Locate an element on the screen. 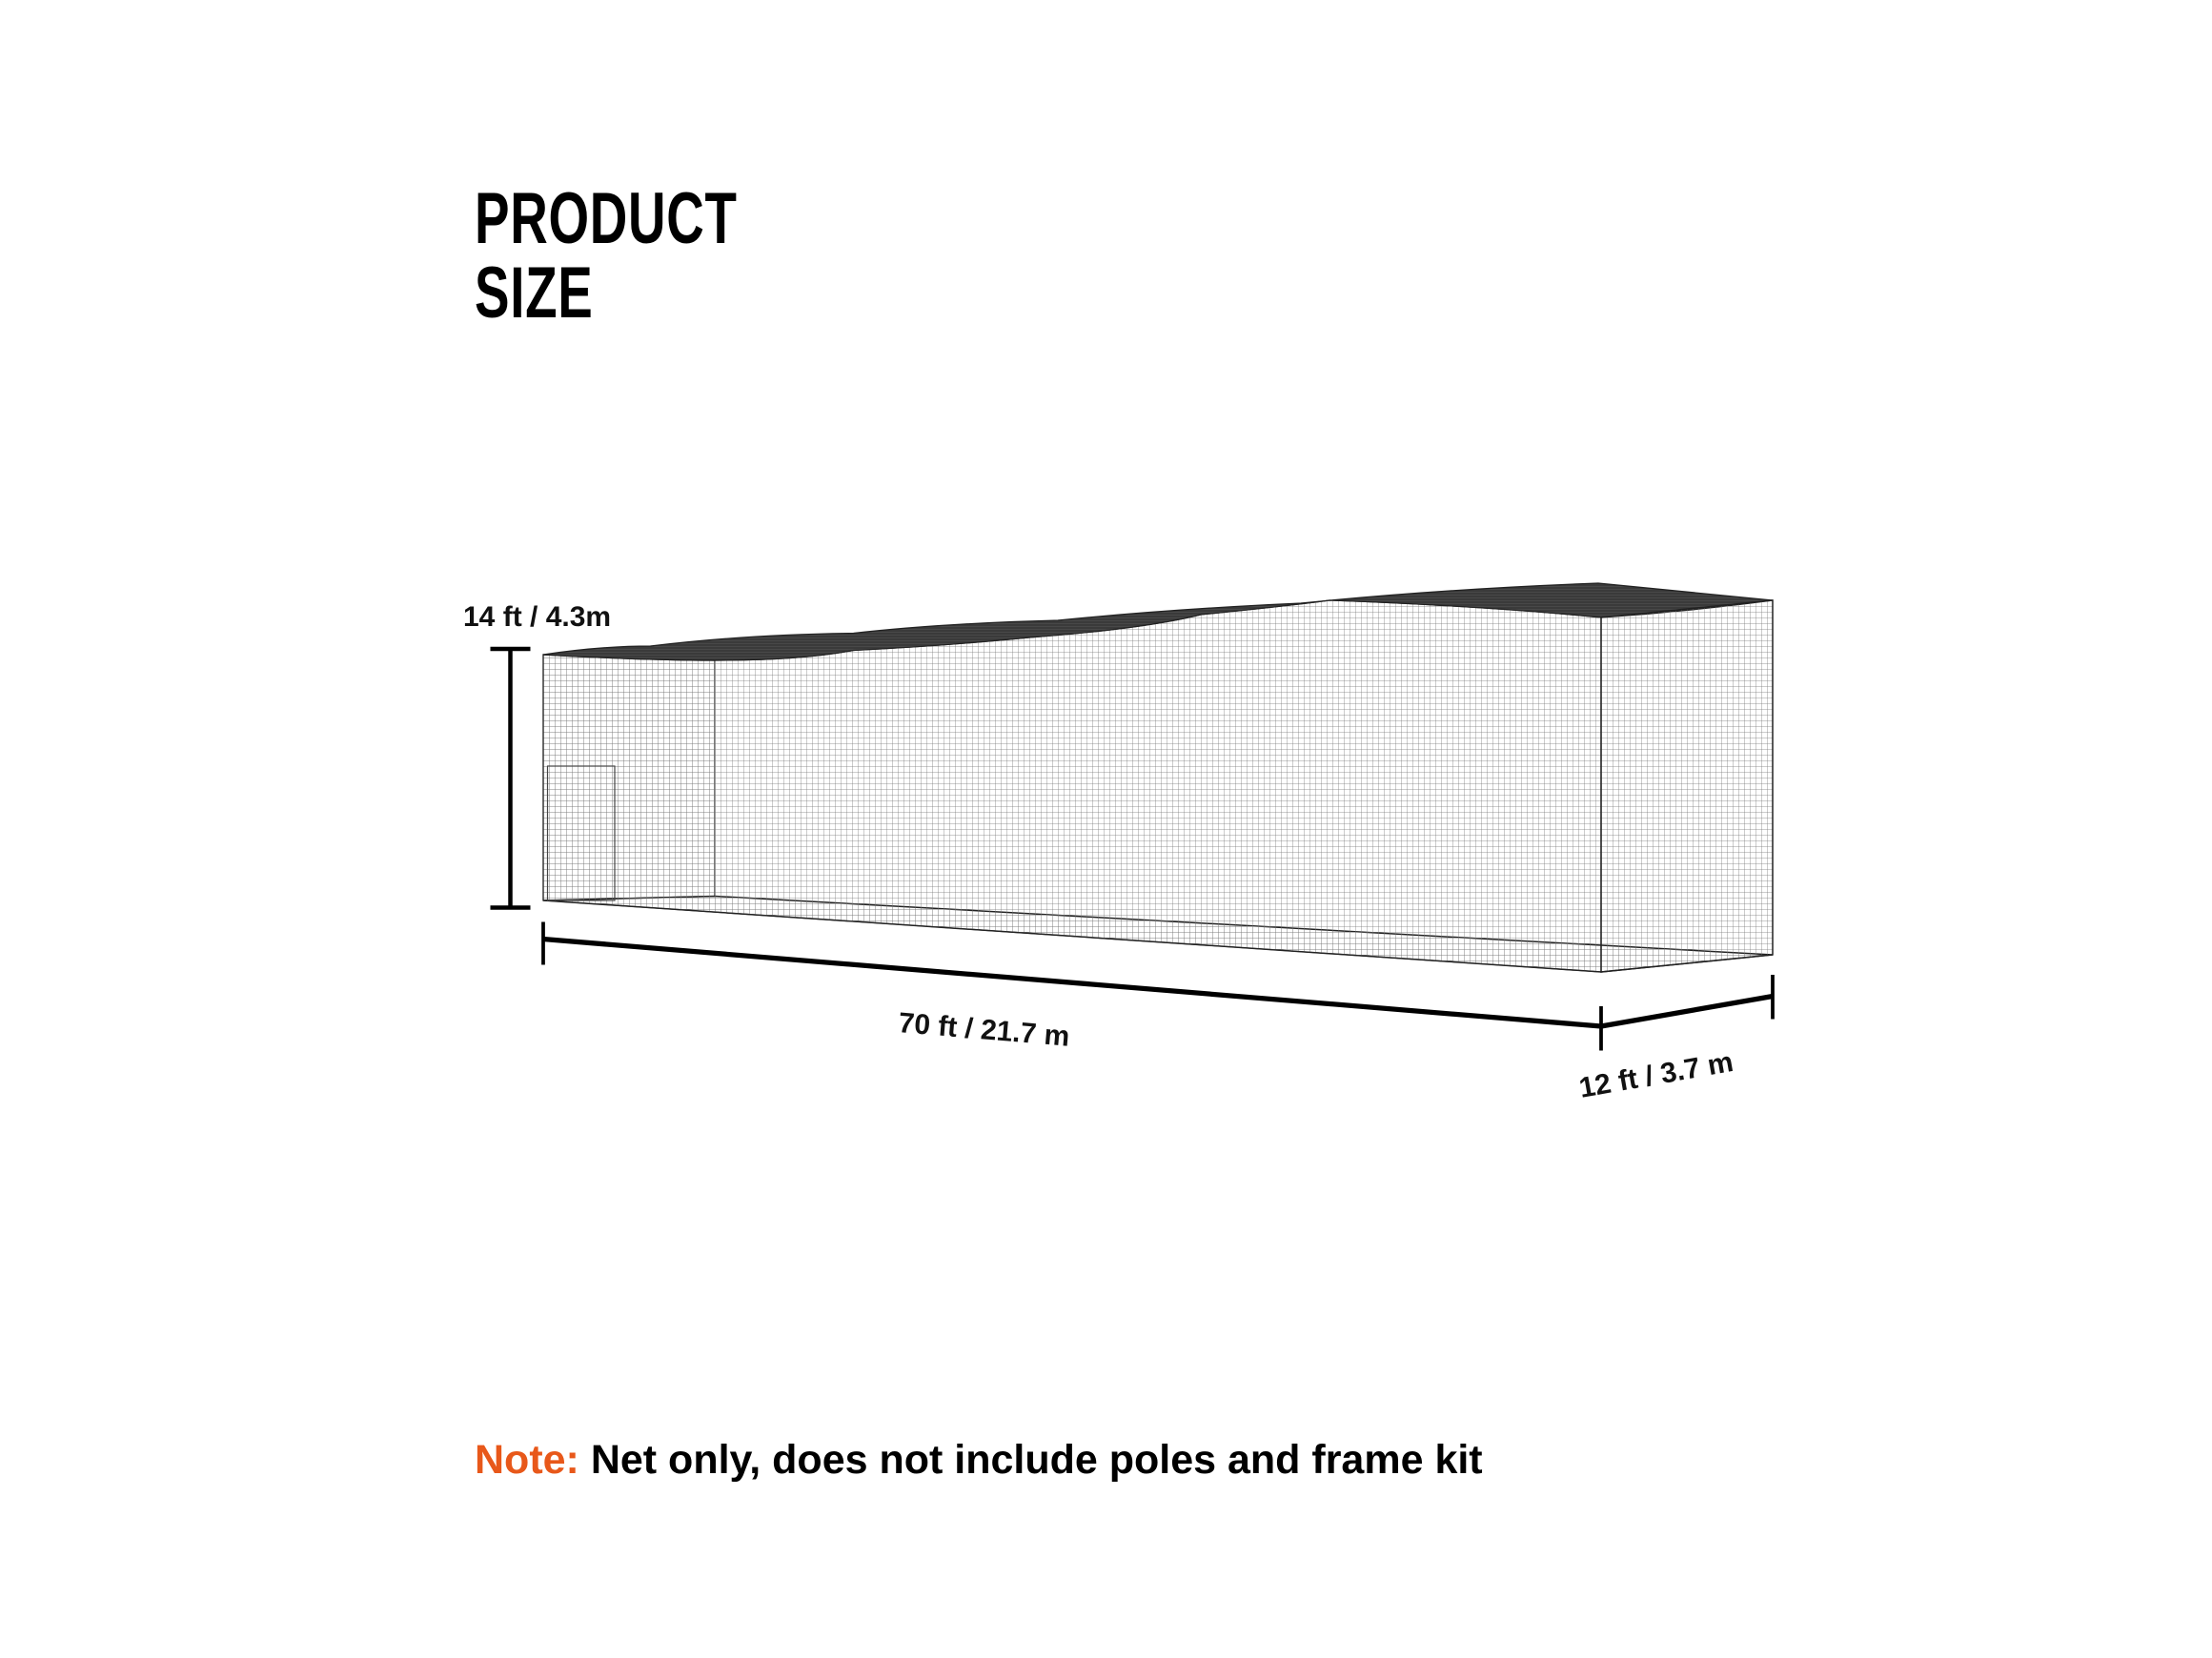  net-front-end is located at coordinates (1687, 786).